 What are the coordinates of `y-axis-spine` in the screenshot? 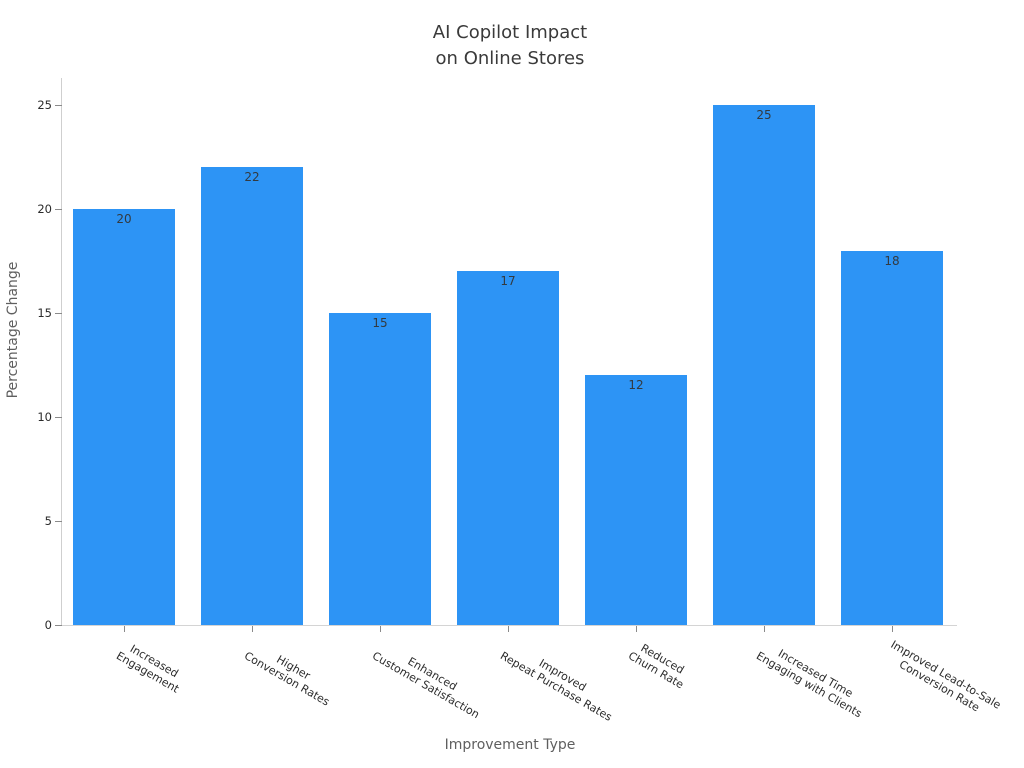 It's located at (61, 351).